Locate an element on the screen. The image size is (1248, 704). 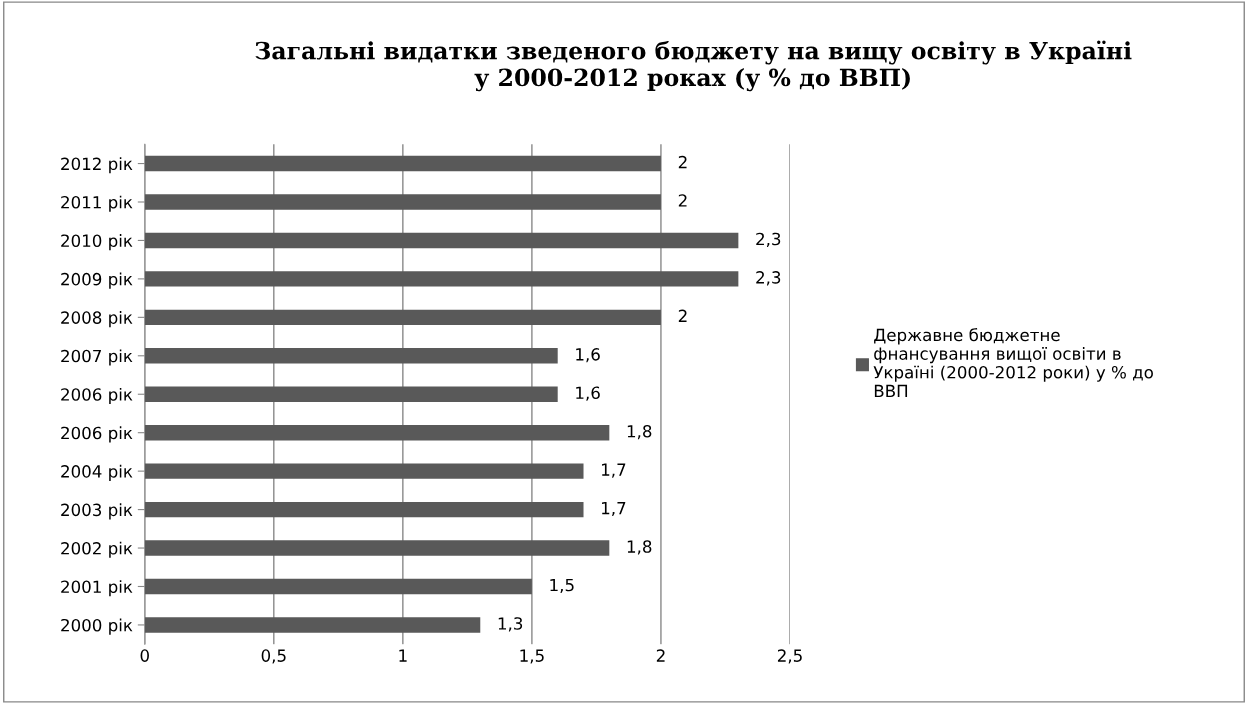
y-tick-label: 2004 рік is located at coordinates (97, 472).